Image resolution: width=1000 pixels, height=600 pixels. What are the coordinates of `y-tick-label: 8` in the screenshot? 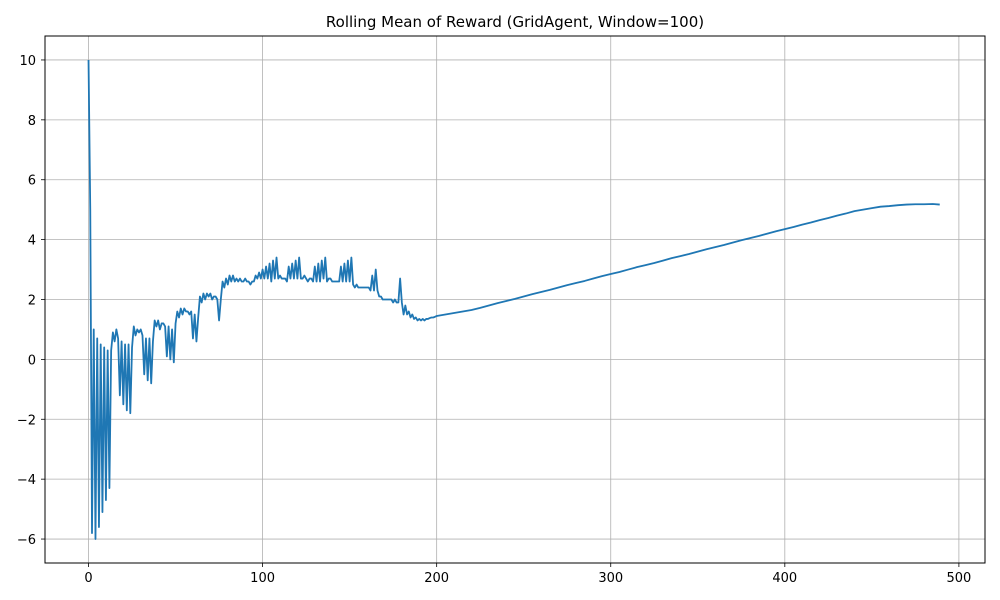 It's located at (32, 121).